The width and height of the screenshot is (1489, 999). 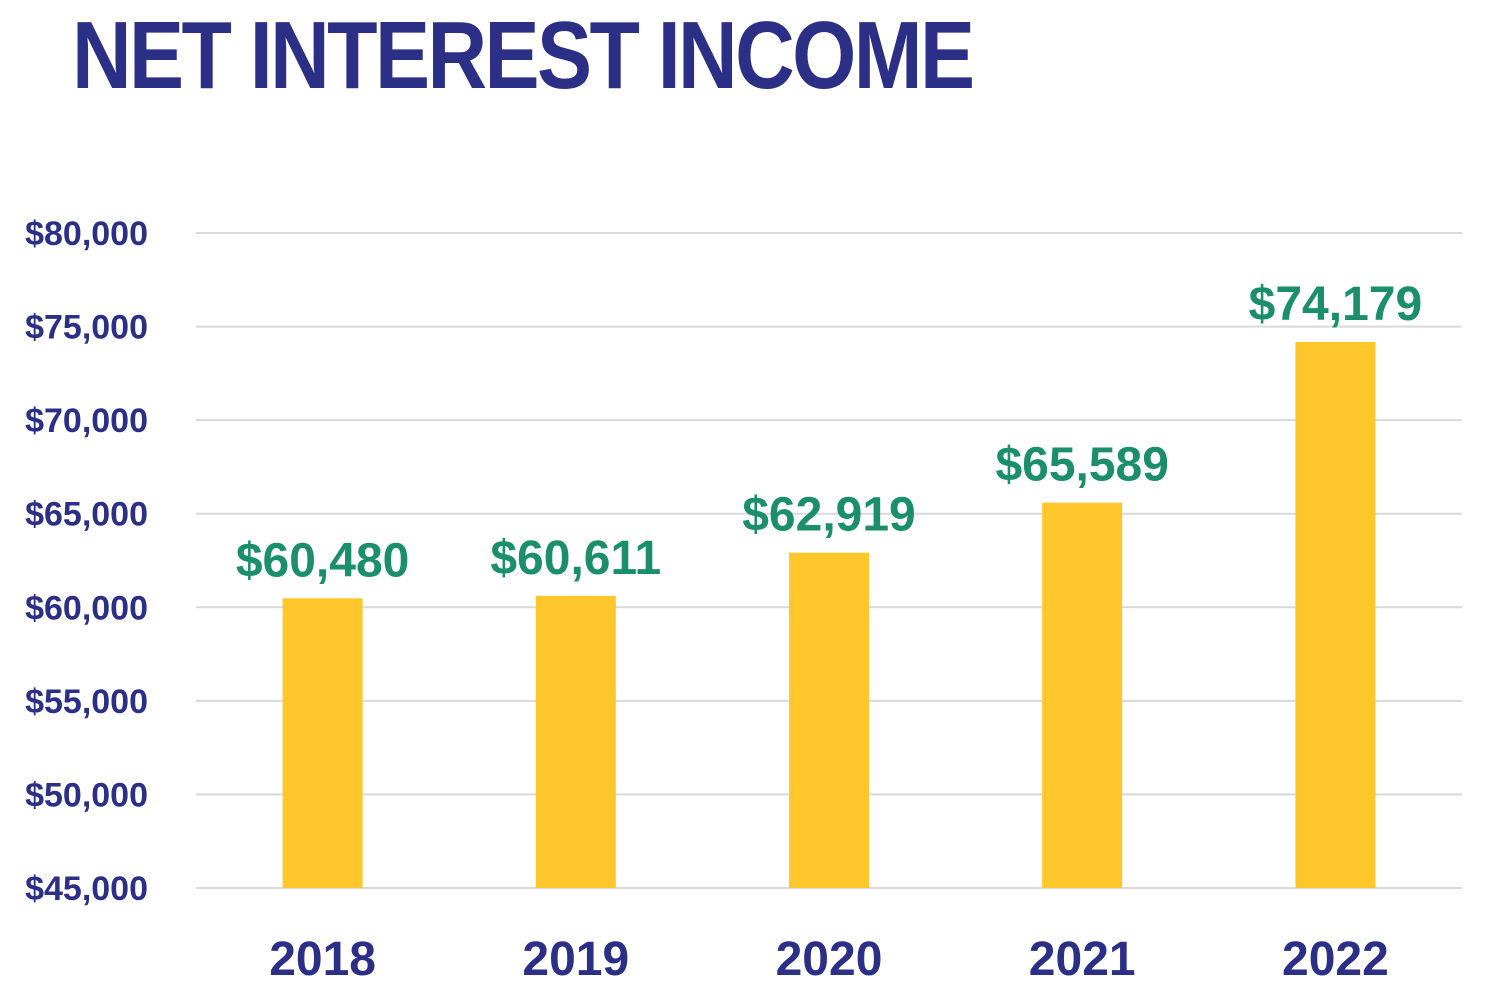 I want to click on bar-2020, so click(x=829, y=720).